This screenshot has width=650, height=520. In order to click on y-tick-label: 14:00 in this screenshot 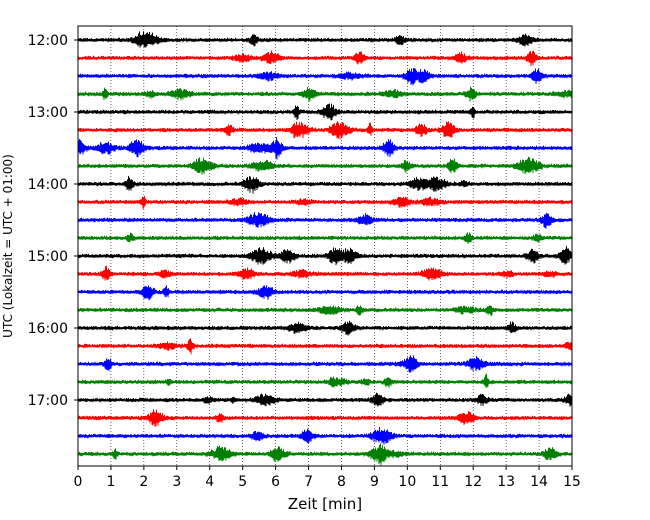, I will do `click(48, 185)`.